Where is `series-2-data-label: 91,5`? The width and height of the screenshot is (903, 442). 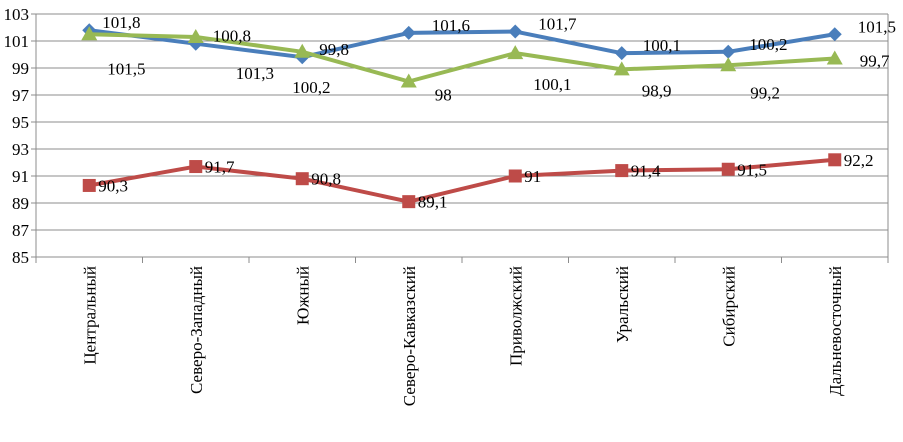
series-2-data-label: 91,5 is located at coordinates (752, 169).